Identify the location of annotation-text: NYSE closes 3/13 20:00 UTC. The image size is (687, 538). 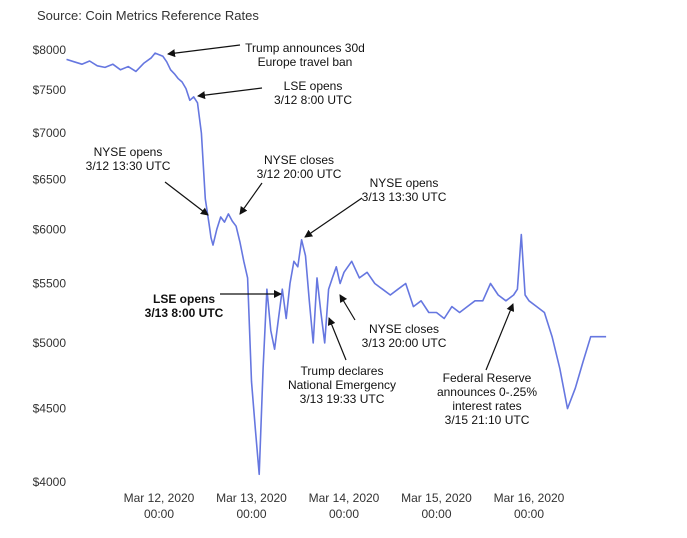
(404, 336).